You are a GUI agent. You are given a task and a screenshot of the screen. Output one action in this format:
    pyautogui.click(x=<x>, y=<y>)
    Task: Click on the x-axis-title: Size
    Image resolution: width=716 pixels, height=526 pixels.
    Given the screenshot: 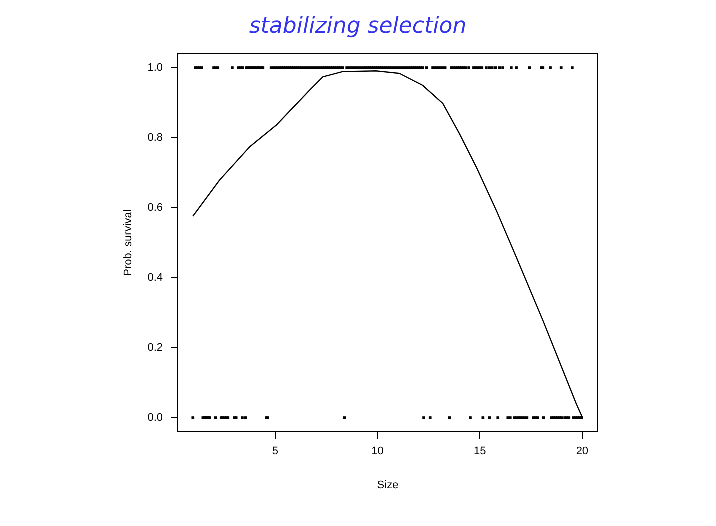 What is the action you would take?
    pyautogui.click(x=388, y=485)
    